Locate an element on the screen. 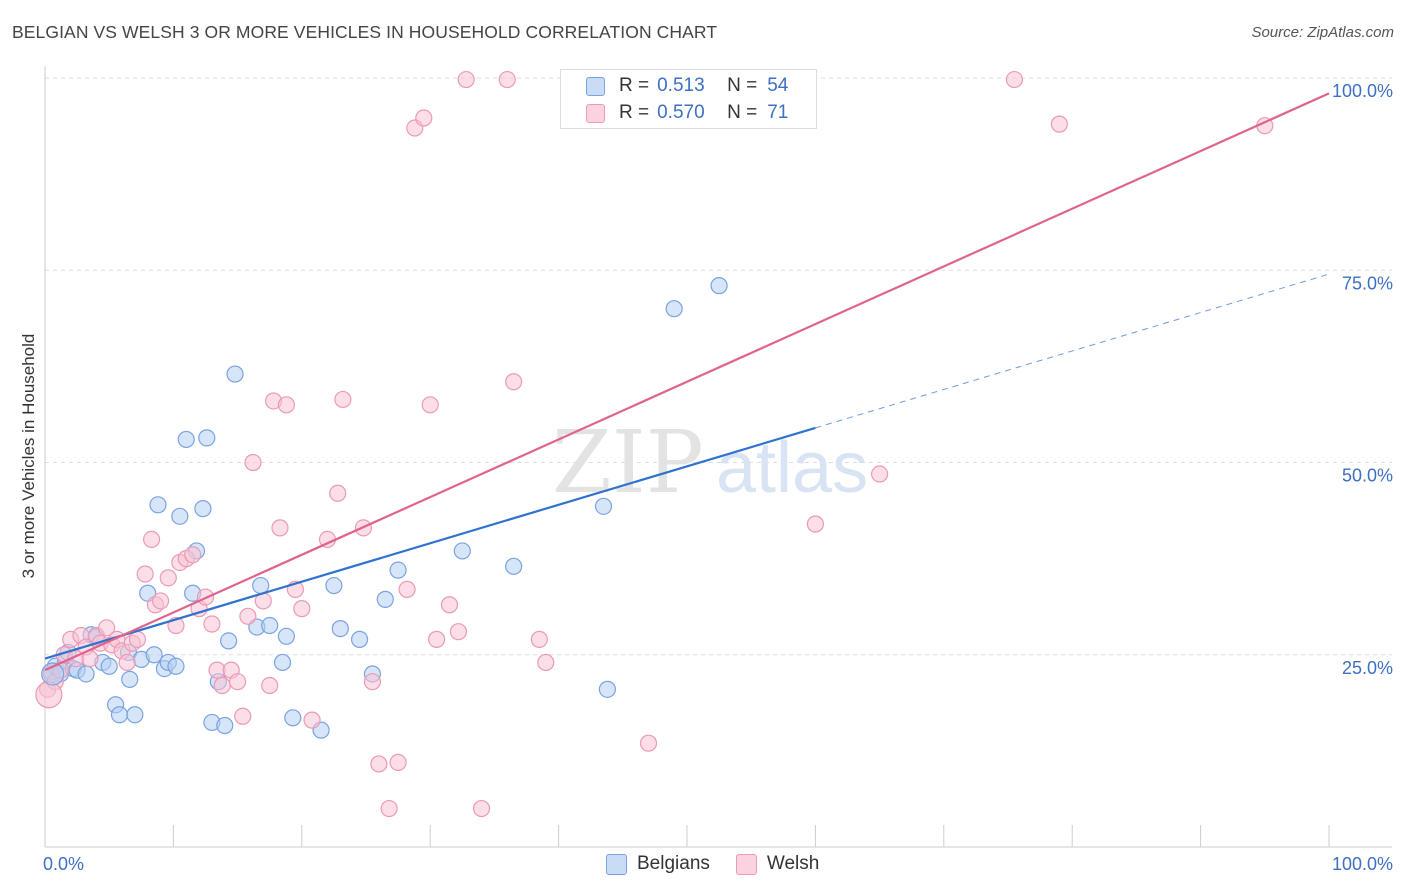 The height and width of the screenshot is (892, 1406). y-tick-label: 75.0% is located at coordinates (1367, 283).